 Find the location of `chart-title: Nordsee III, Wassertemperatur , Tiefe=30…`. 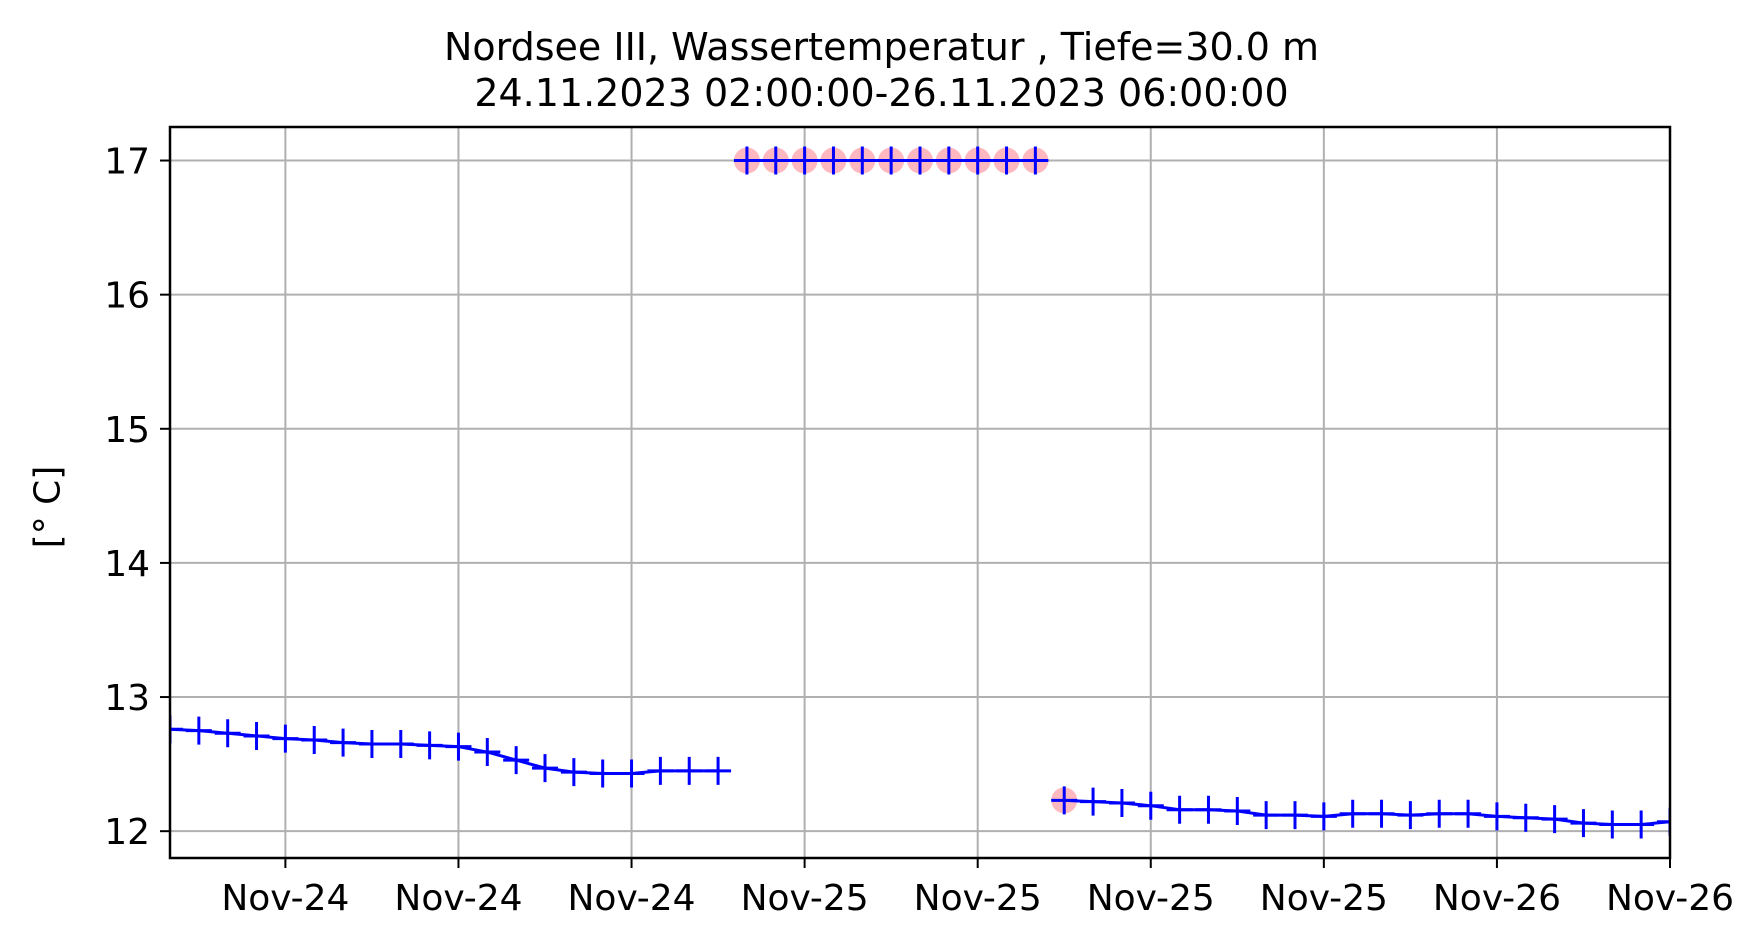

chart-title: Nordsee III, Wassertemperatur , Tiefe=30… is located at coordinates (881, 47).